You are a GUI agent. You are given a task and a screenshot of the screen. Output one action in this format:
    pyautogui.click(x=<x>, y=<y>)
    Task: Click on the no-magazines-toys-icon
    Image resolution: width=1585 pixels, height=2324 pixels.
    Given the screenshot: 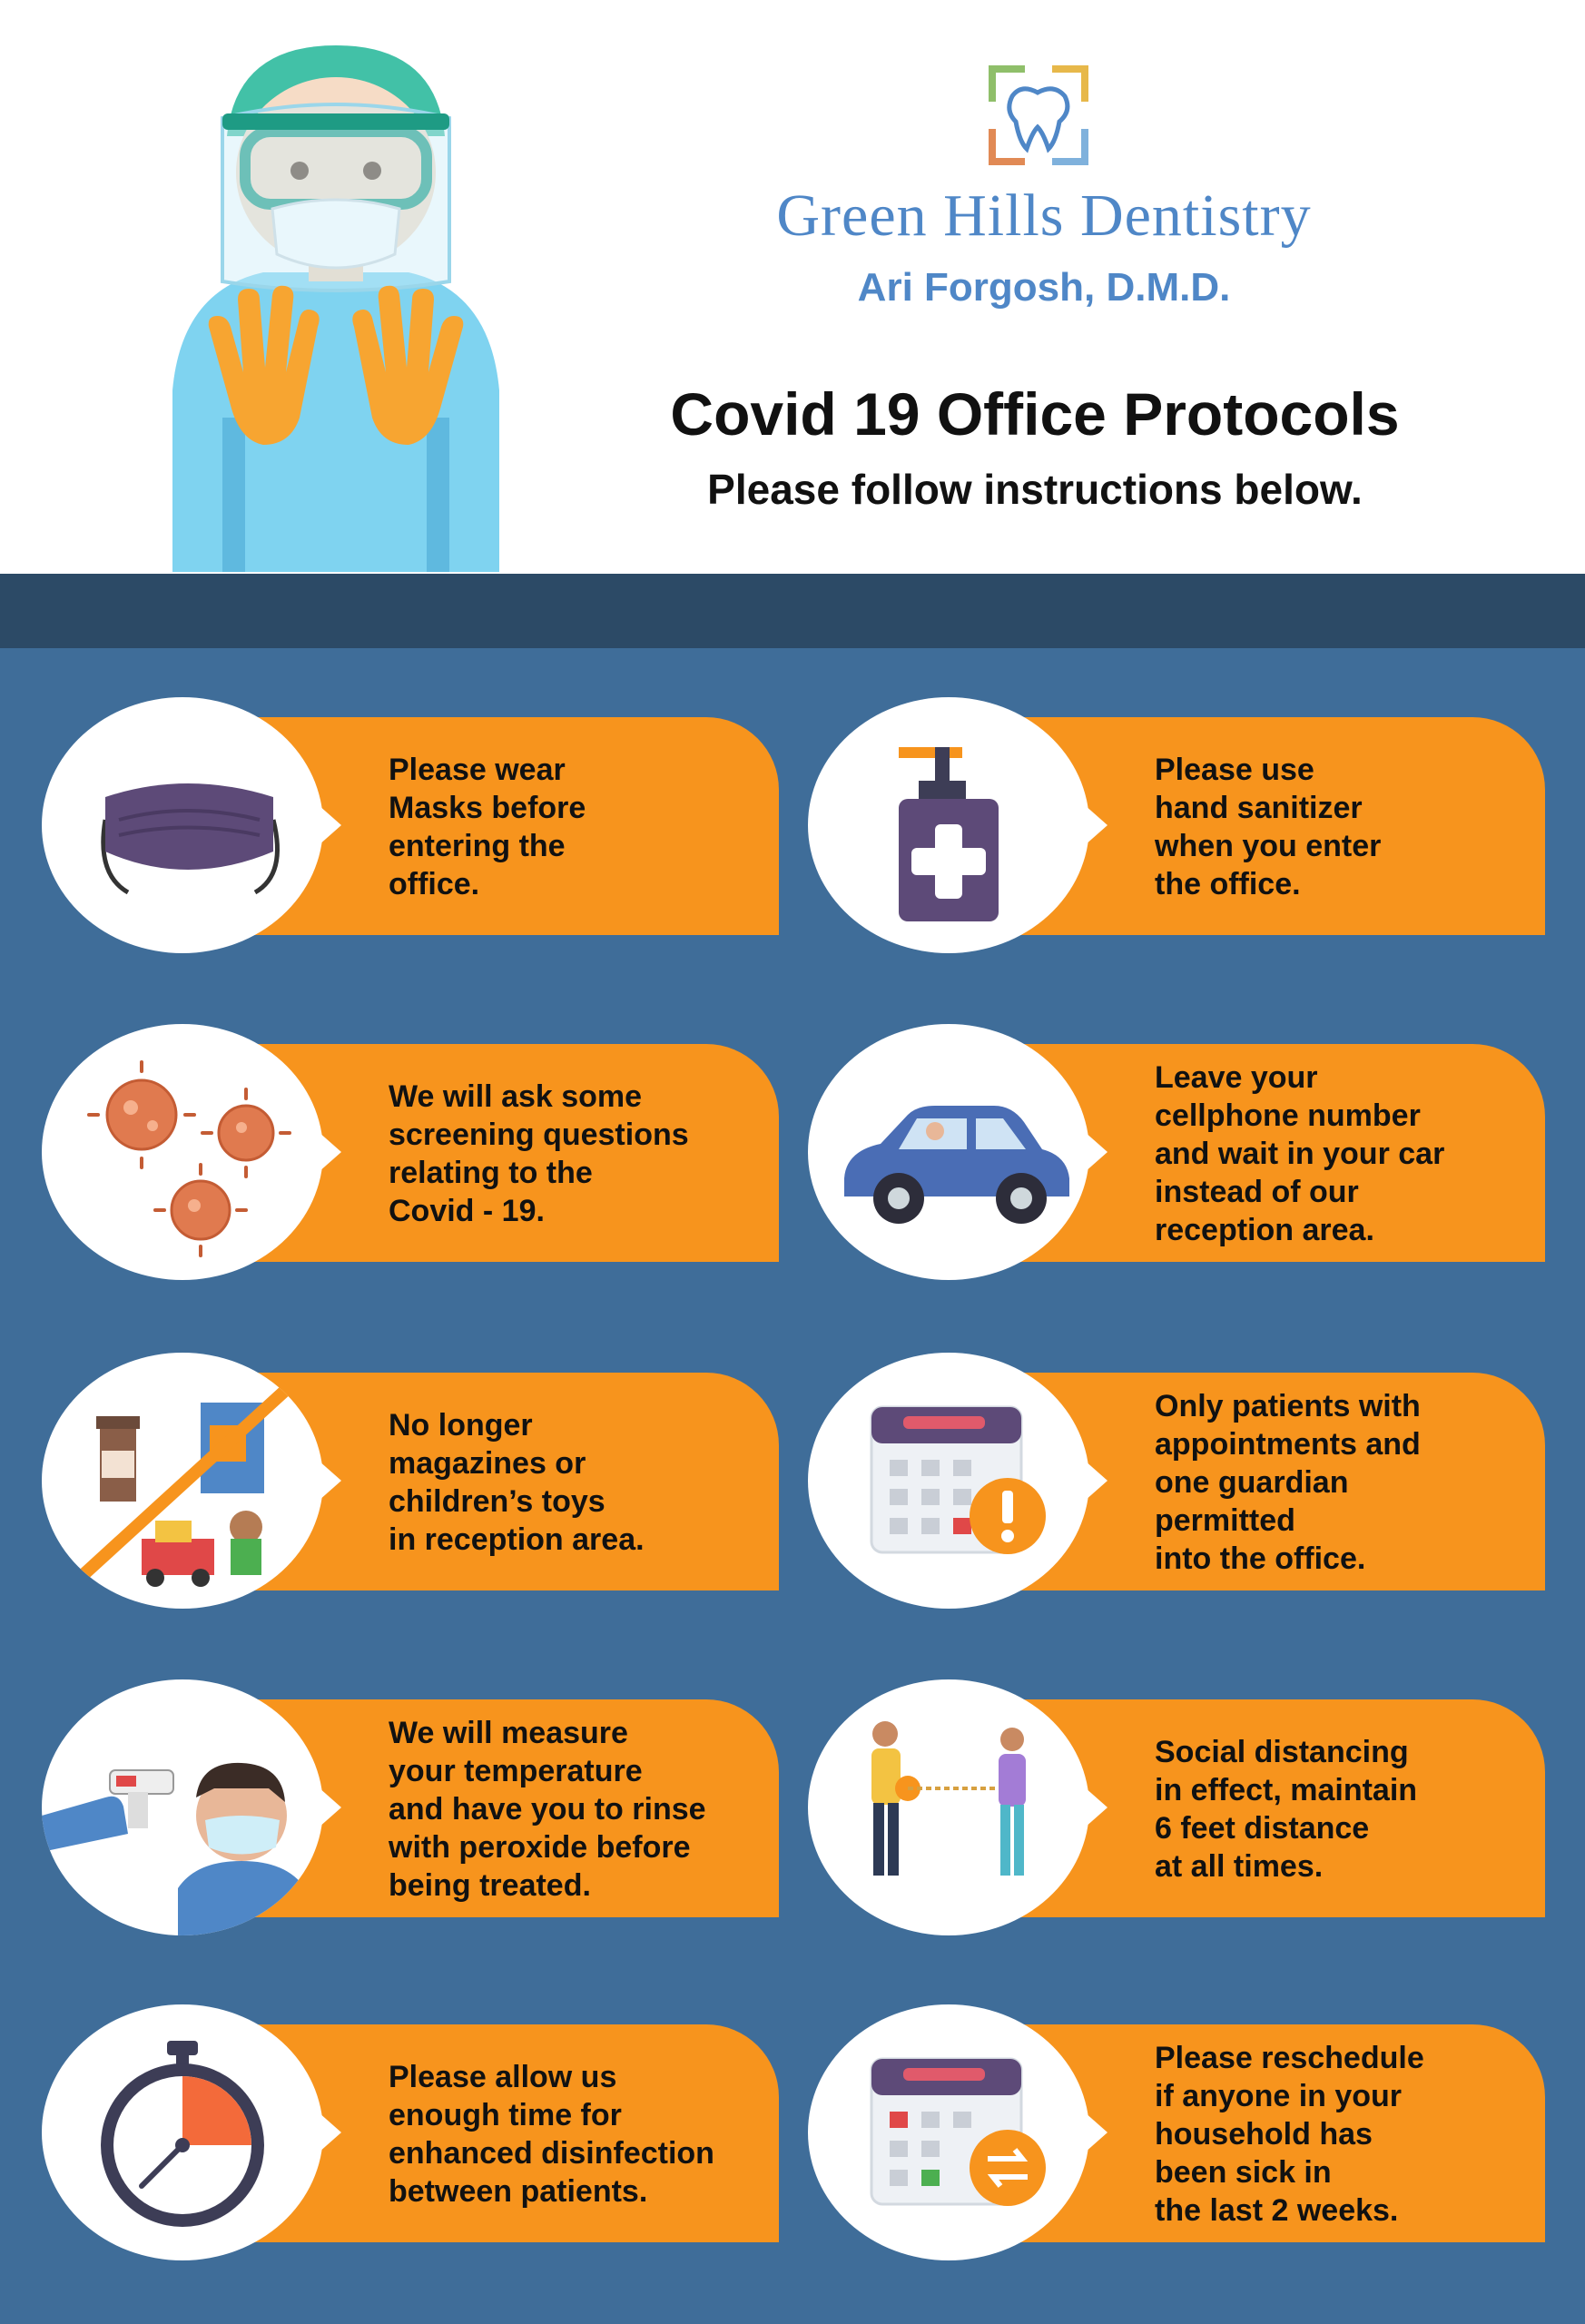 What is the action you would take?
    pyautogui.click(x=182, y=1485)
    